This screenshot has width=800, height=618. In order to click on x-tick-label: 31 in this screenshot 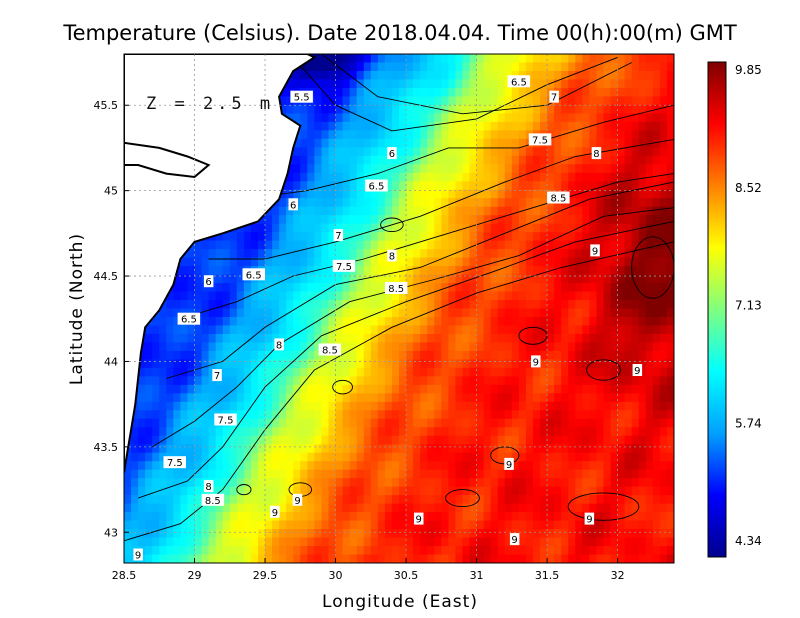, I will do `click(477, 575)`.